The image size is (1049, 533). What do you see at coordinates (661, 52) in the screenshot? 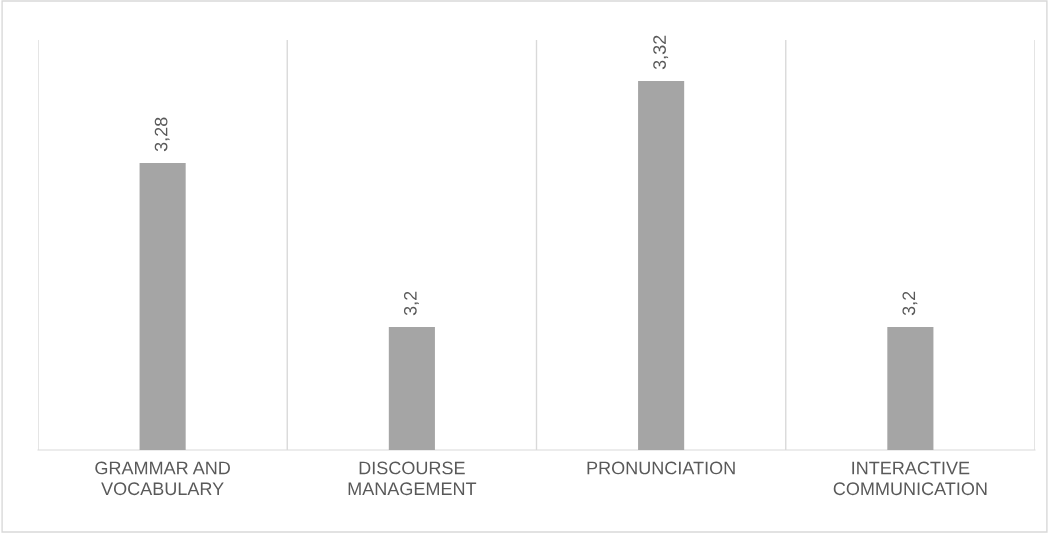
I see `data-label: 3,32` at bounding box center [661, 52].